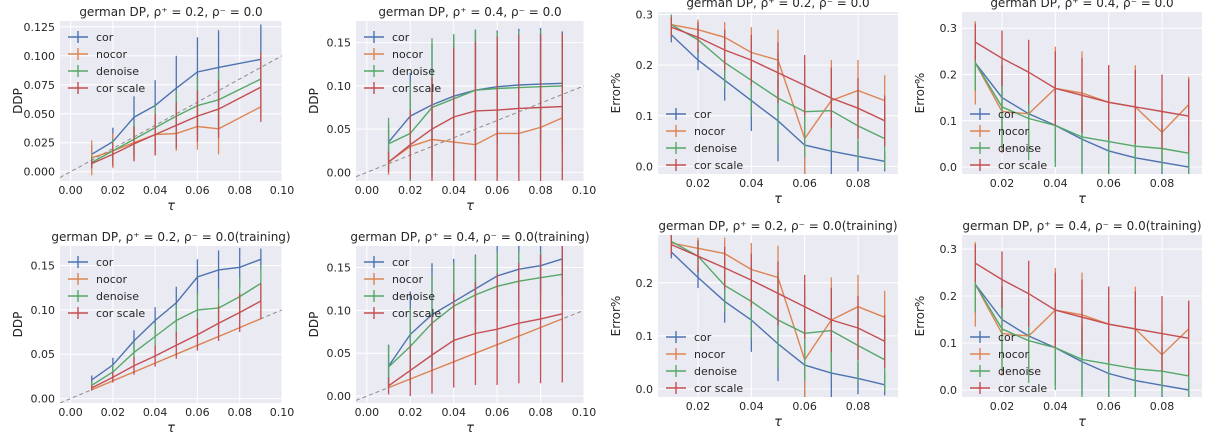 The image size is (1225, 434). I want to click on chart-title: german DP, ρ⁺ = 0.2, ρ⁻ = 0.0, so click(777, 5).